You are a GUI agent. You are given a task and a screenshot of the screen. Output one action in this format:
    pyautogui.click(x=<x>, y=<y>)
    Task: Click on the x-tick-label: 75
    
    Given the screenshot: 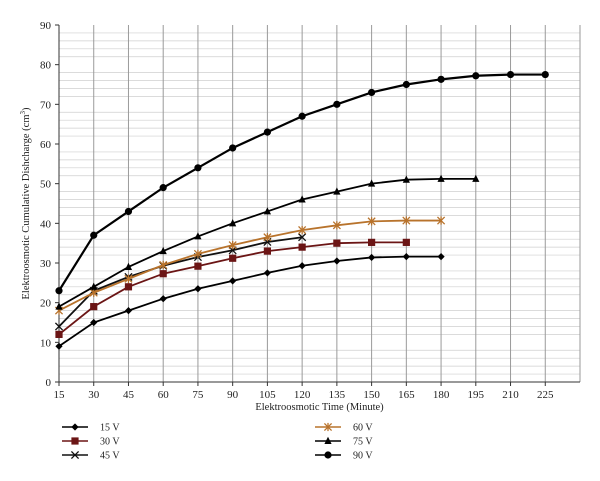 What is the action you would take?
    pyautogui.click(x=198, y=395)
    